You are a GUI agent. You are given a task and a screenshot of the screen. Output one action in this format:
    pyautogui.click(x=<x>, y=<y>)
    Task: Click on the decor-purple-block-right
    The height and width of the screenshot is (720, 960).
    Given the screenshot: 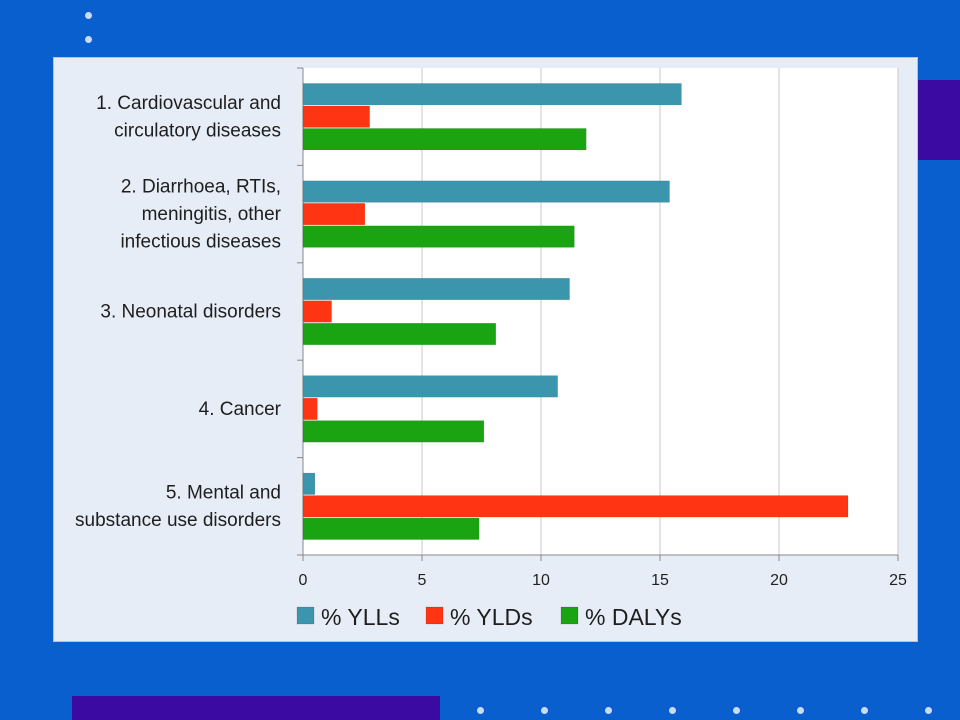 What is the action you would take?
    pyautogui.click(x=939, y=120)
    